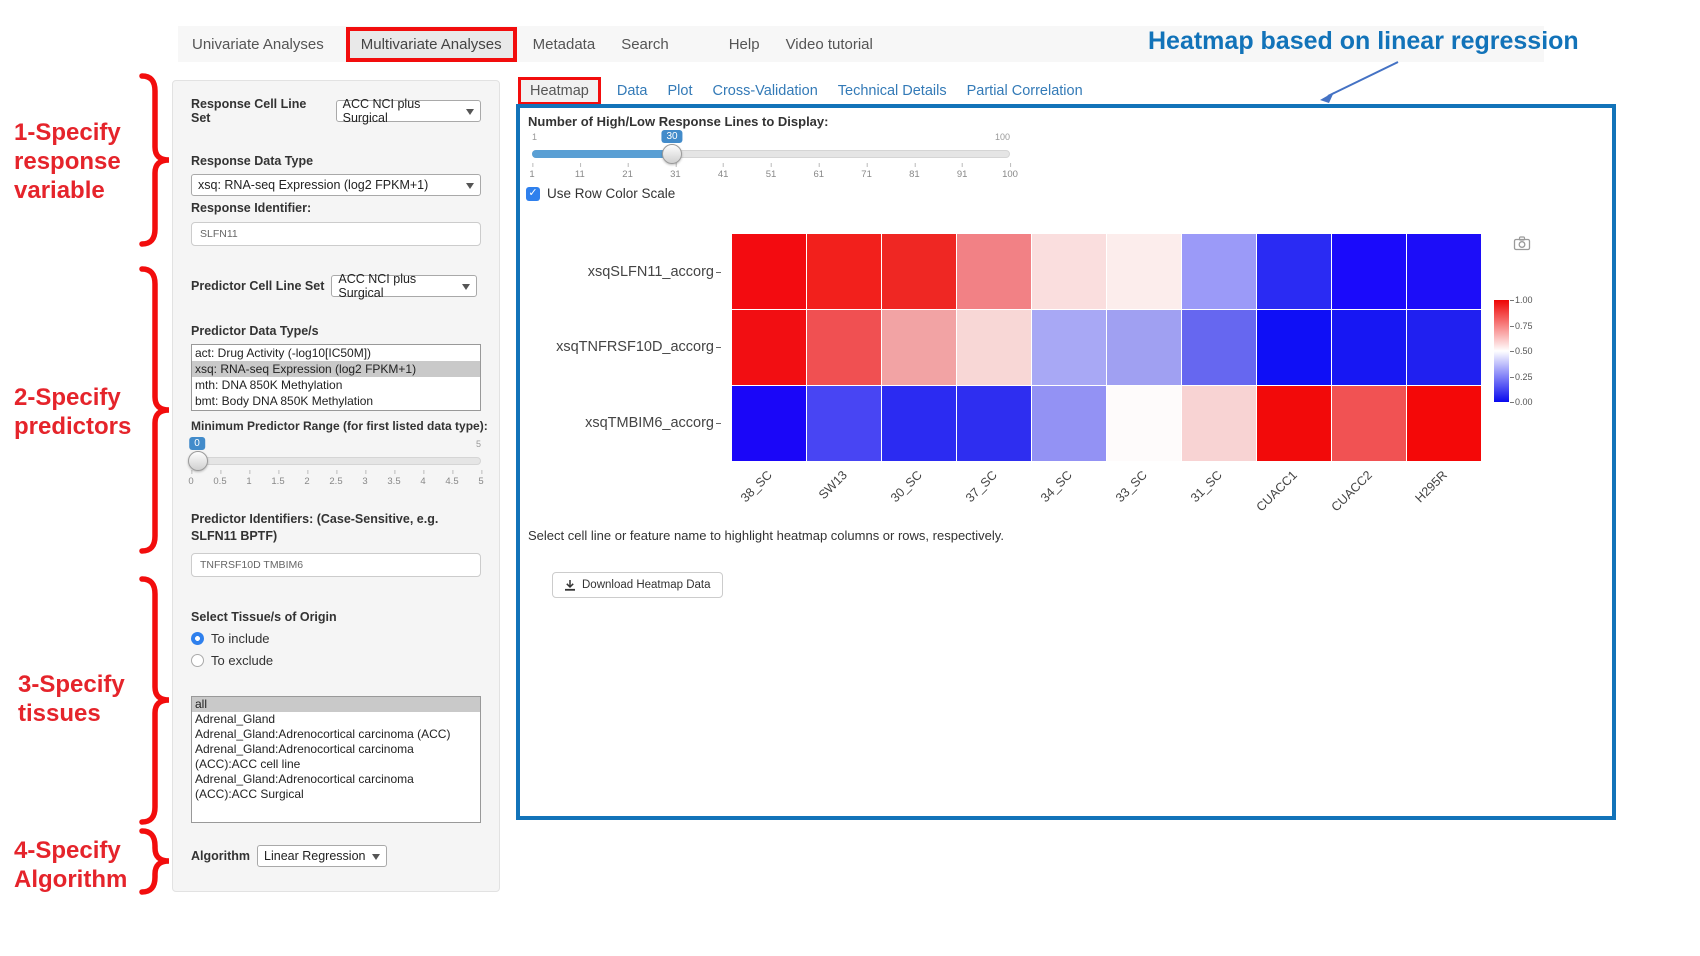  Describe the element at coordinates (1522, 243) in the screenshot. I see `camera-icon` at that location.